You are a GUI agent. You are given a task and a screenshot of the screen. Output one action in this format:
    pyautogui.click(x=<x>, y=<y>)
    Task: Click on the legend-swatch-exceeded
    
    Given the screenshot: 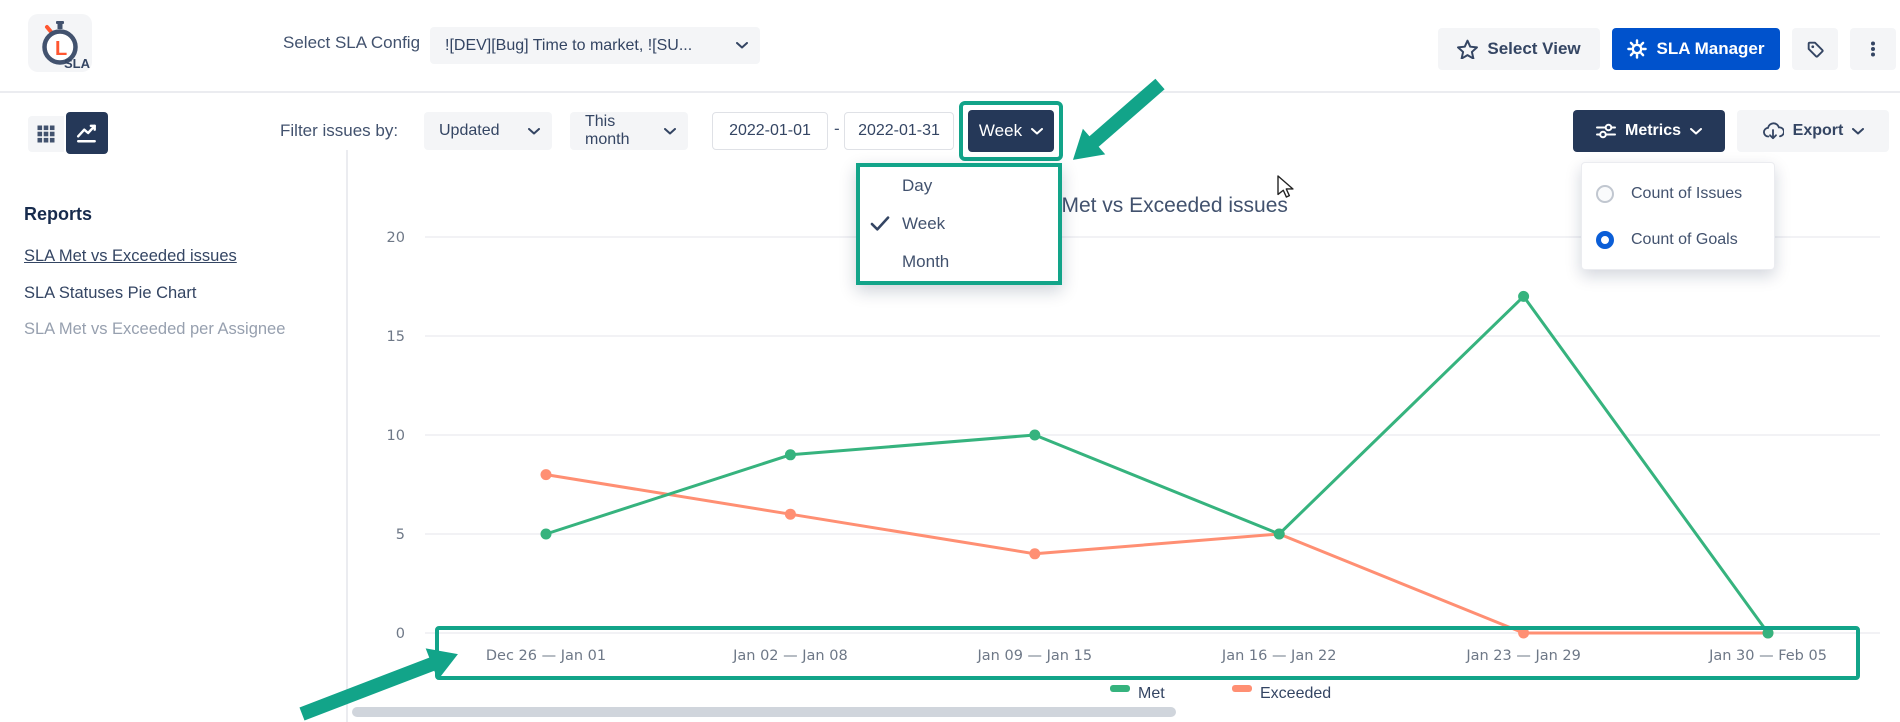 What is the action you would take?
    pyautogui.click(x=1242, y=688)
    